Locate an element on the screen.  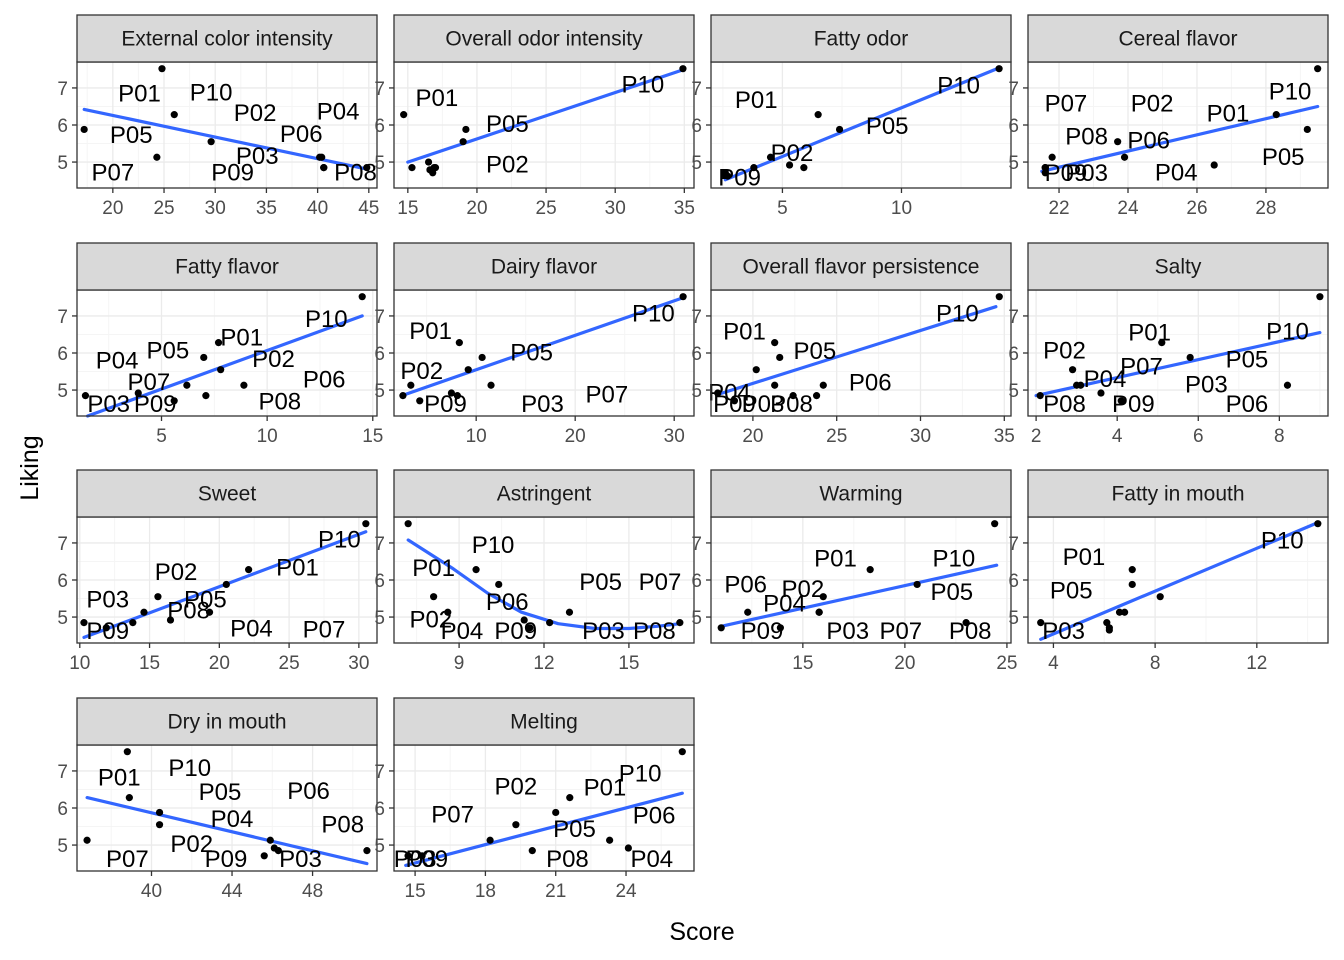
x-tick-label: 4 is located at coordinates (1117, 436).